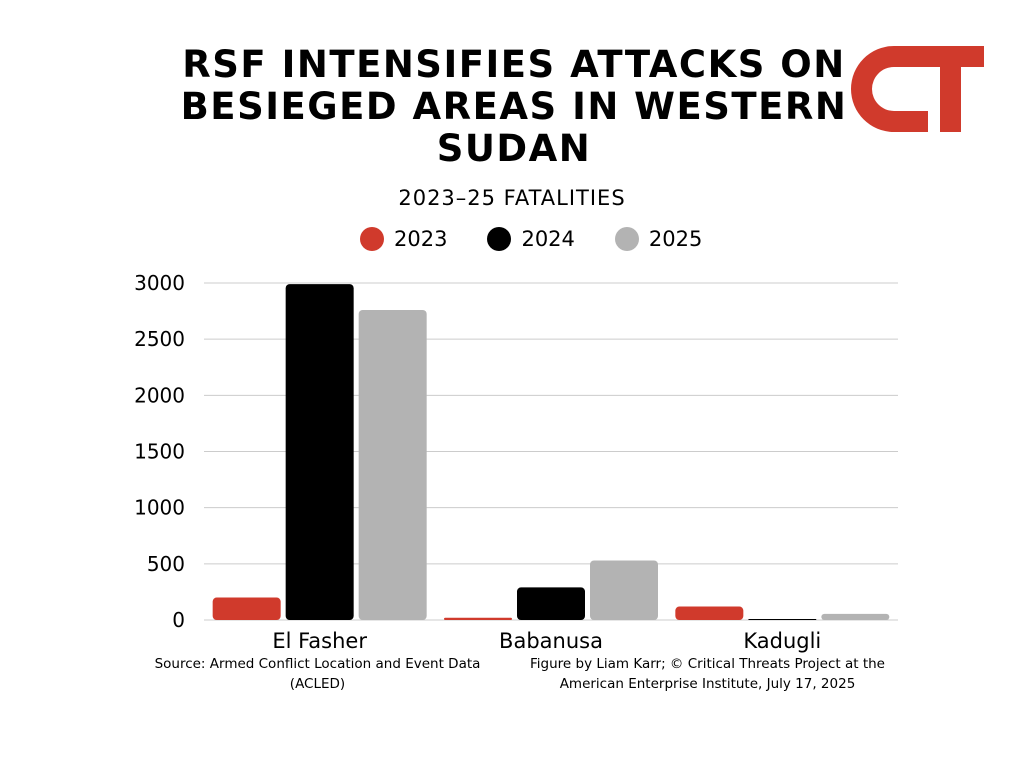 The height and width of the screenshot is (768, 1024). Describe the element at coordinates (626, 239) in the screenshot. I see `legend-swatch-2025` at that location.